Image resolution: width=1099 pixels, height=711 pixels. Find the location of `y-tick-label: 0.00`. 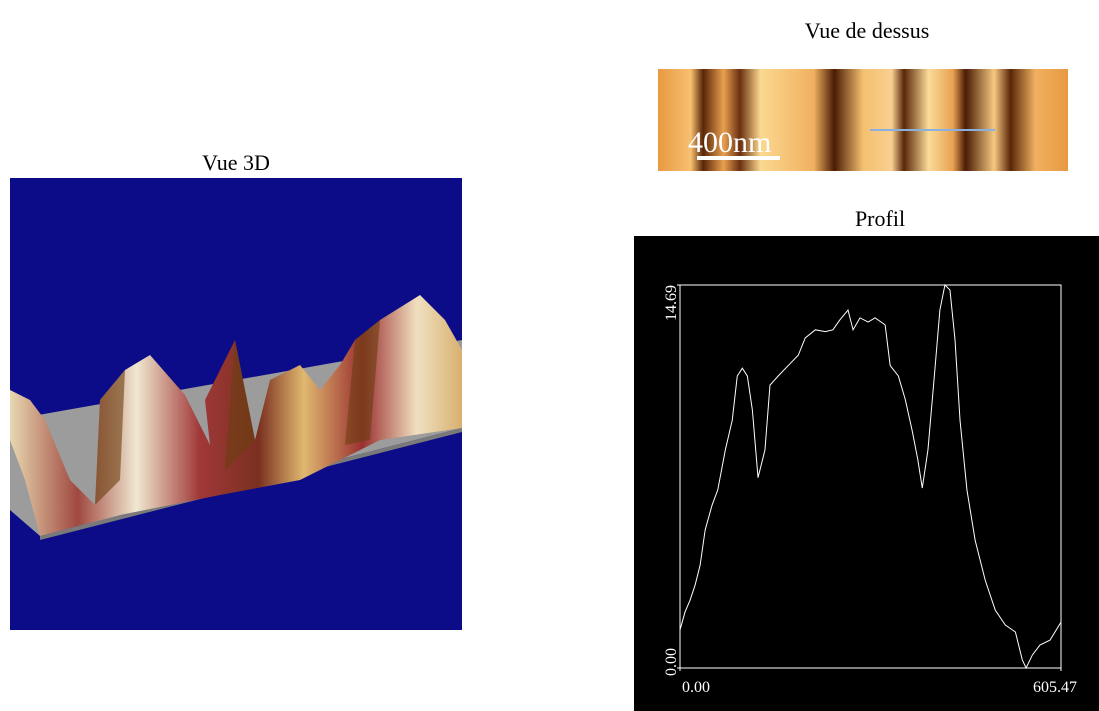

y-tick-label: 0.00 is located at coordinates (671, 662).